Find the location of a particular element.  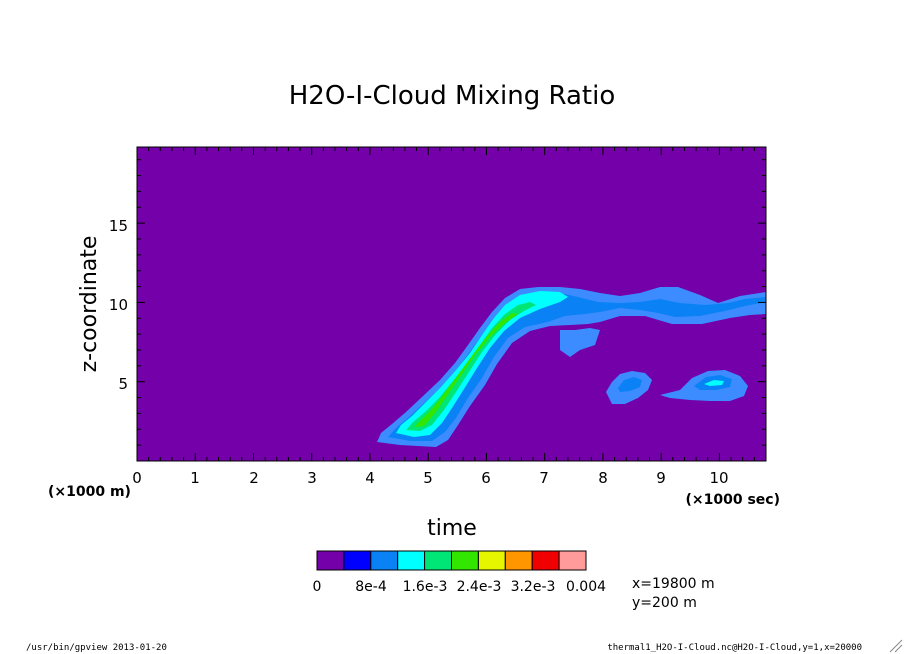

colorbar-label: 1.6e-3 is located at coordinates (425, 587).